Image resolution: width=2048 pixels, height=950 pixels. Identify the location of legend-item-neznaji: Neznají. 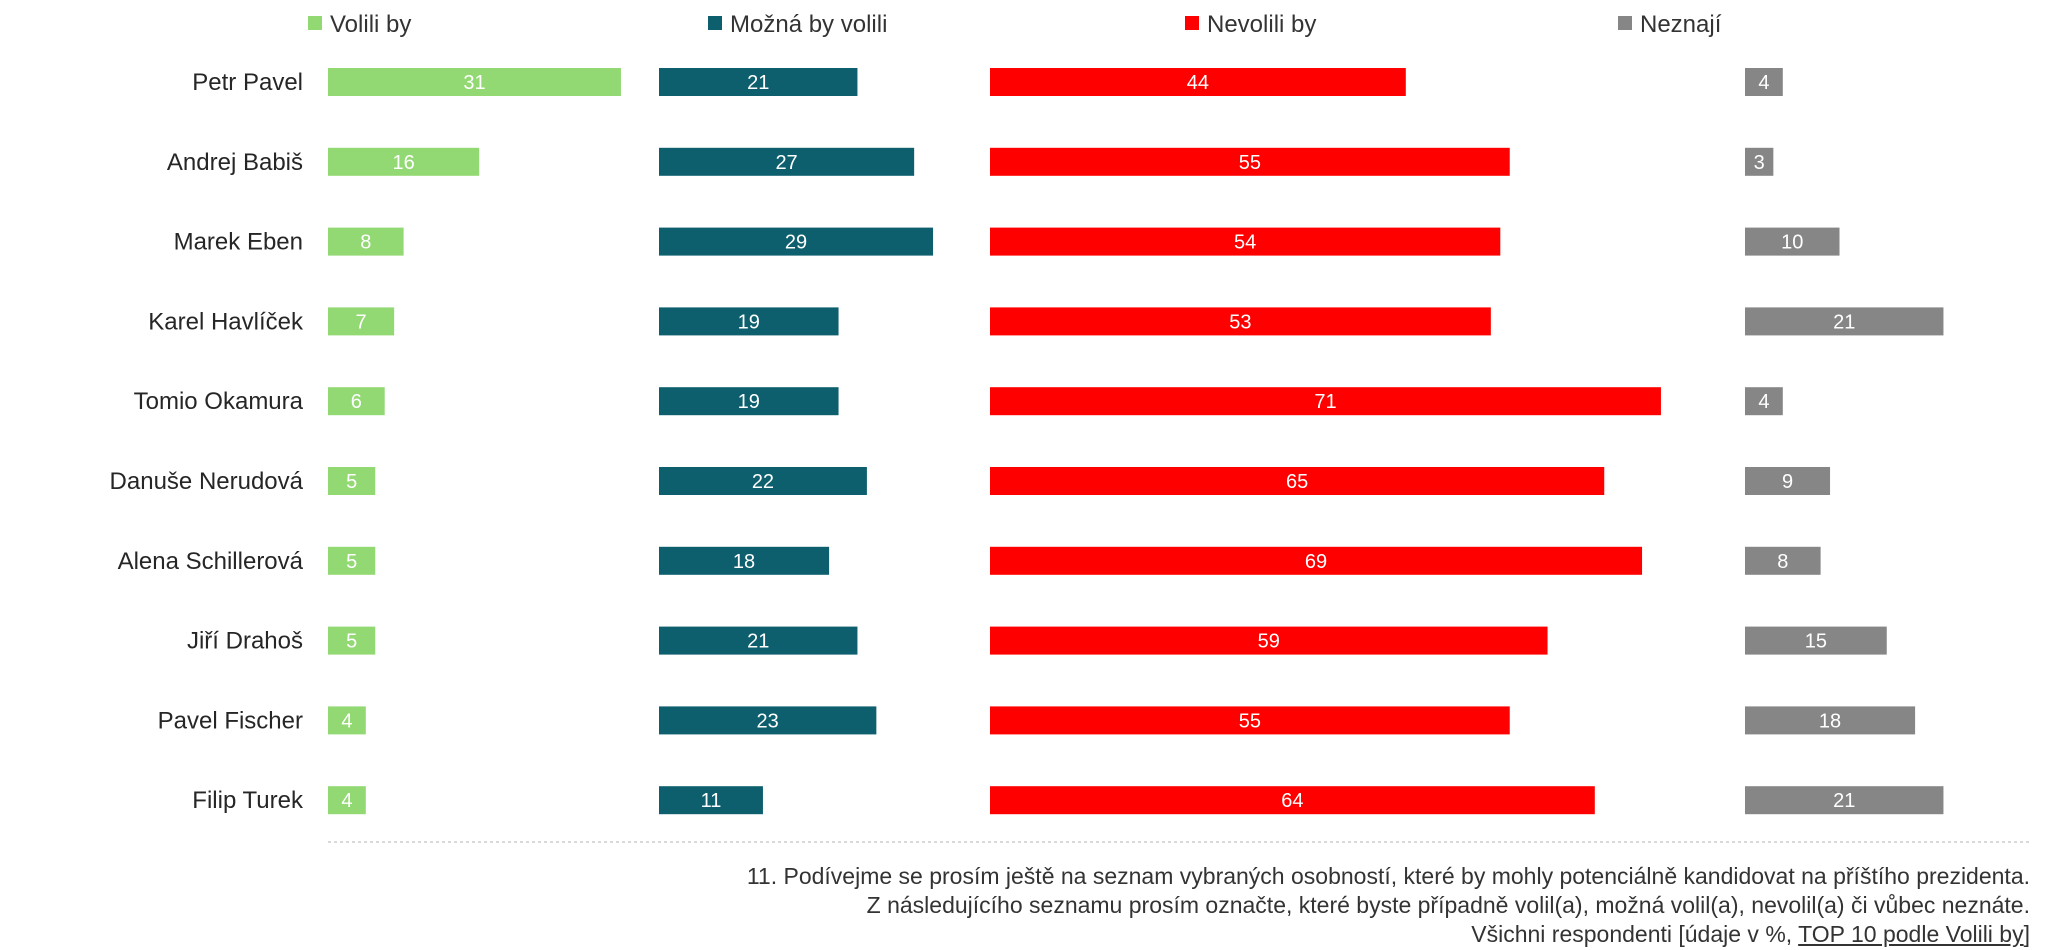
(1670, 24).